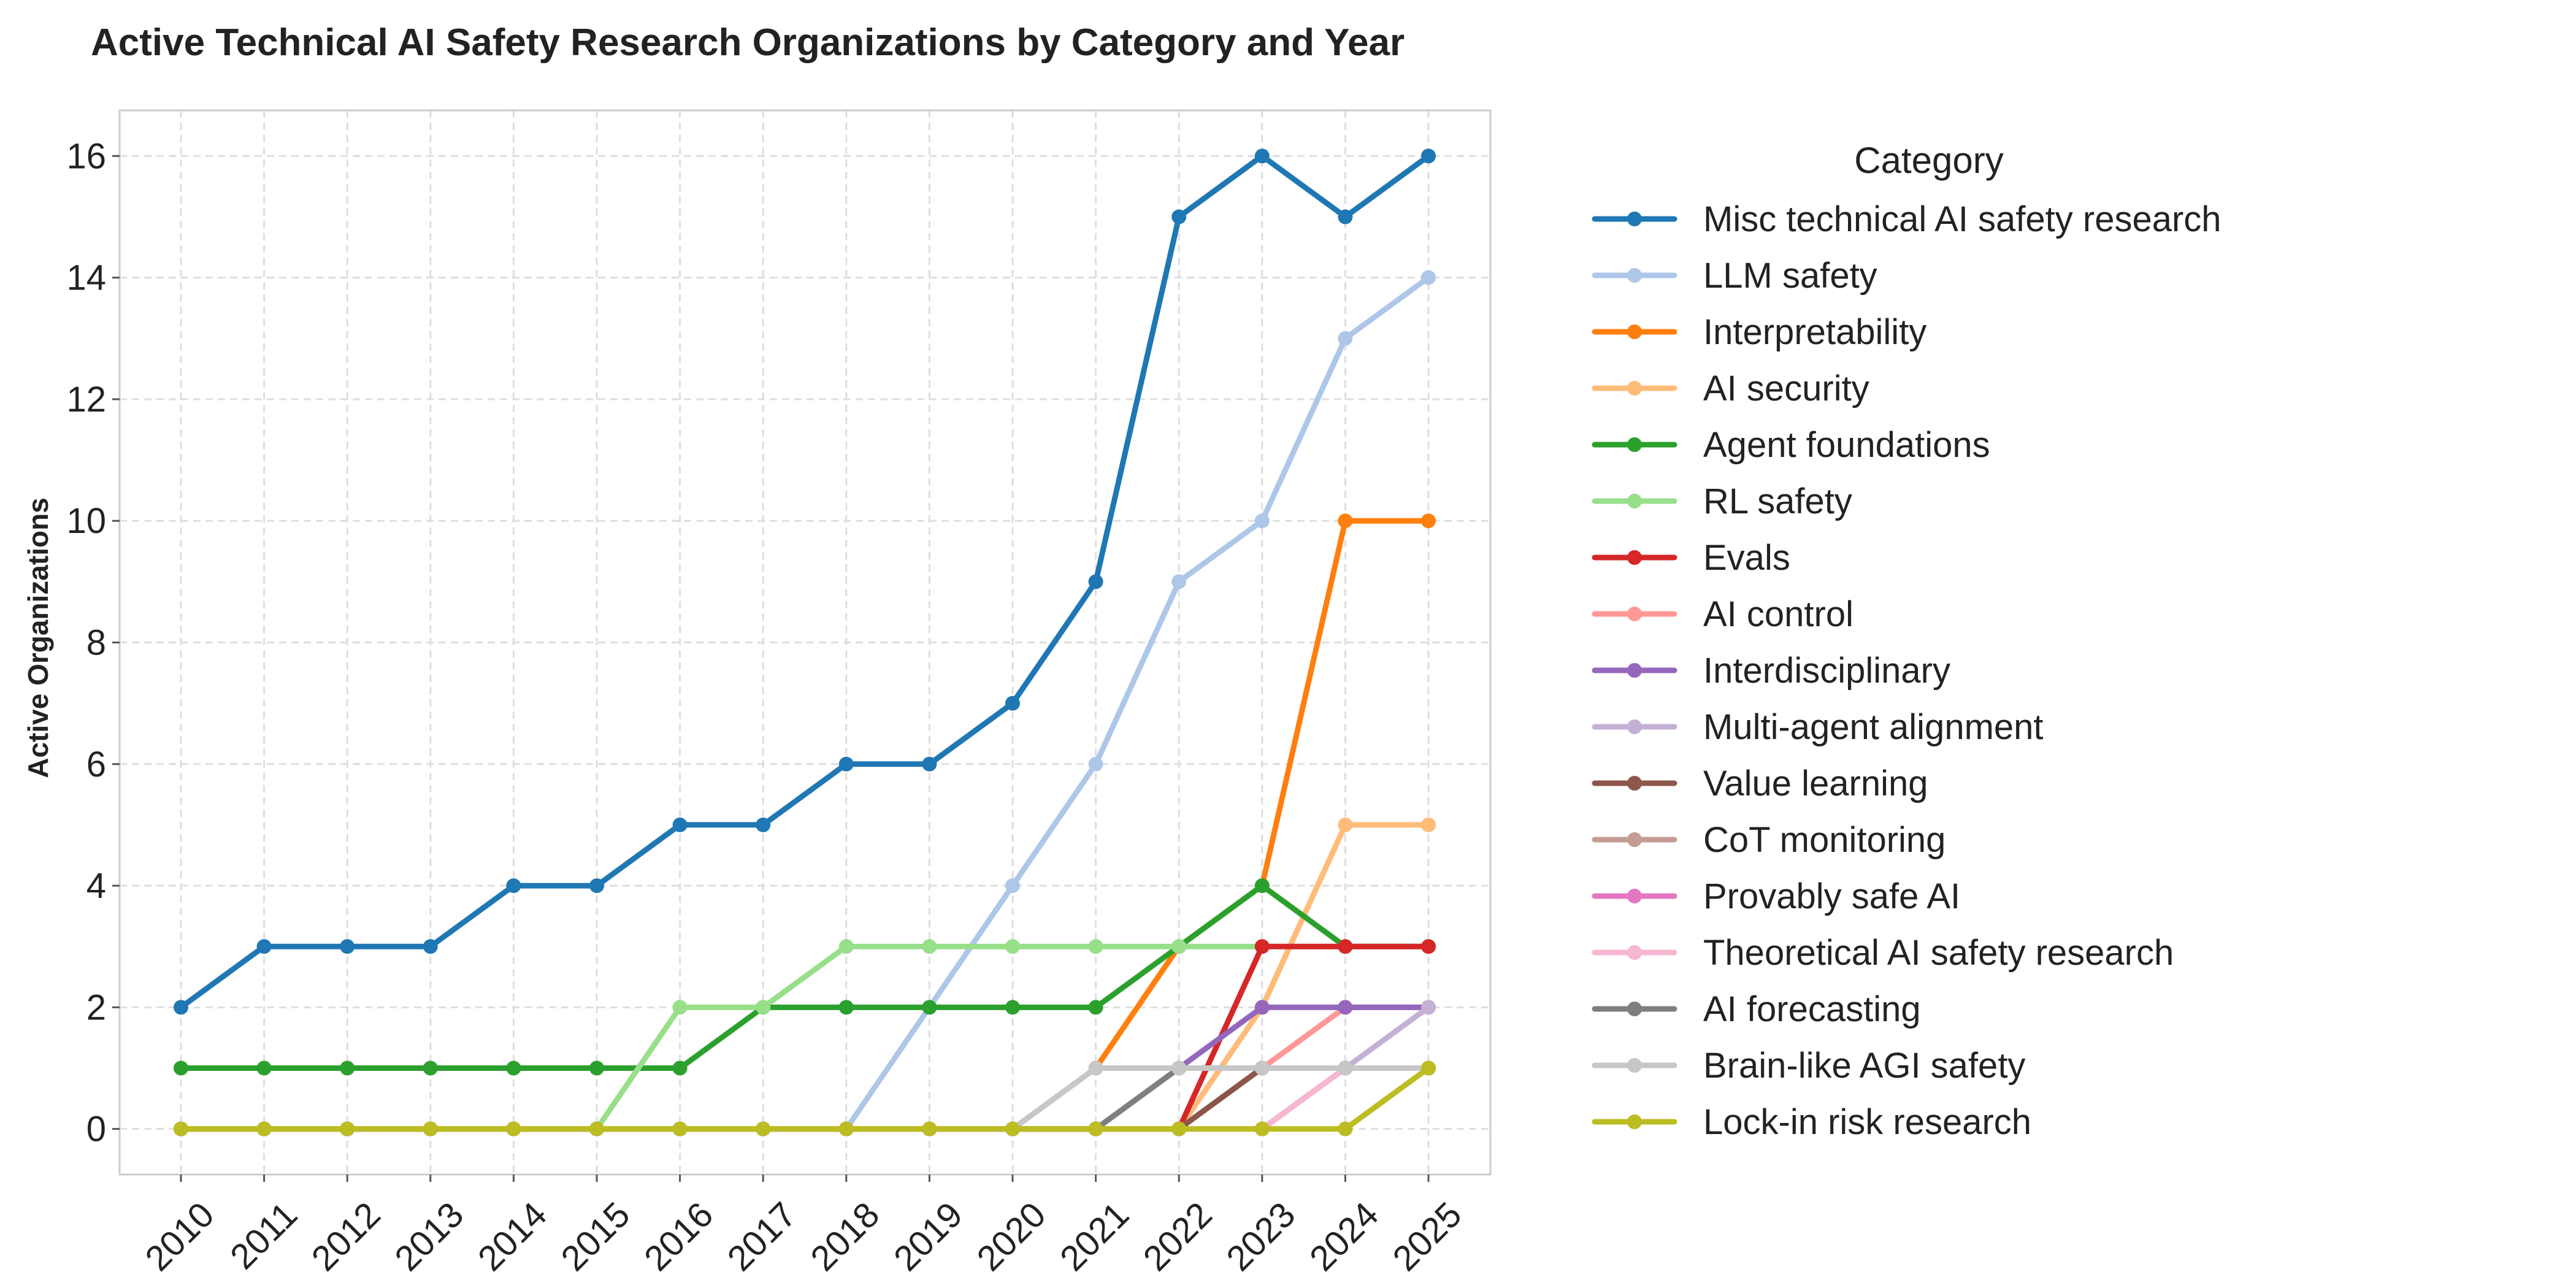 This screenshot has width=2576, height=1288. Describe the element at coordinates (1691, 558) in the screenshot. I see `legend-item-evals: Evals` at that location.